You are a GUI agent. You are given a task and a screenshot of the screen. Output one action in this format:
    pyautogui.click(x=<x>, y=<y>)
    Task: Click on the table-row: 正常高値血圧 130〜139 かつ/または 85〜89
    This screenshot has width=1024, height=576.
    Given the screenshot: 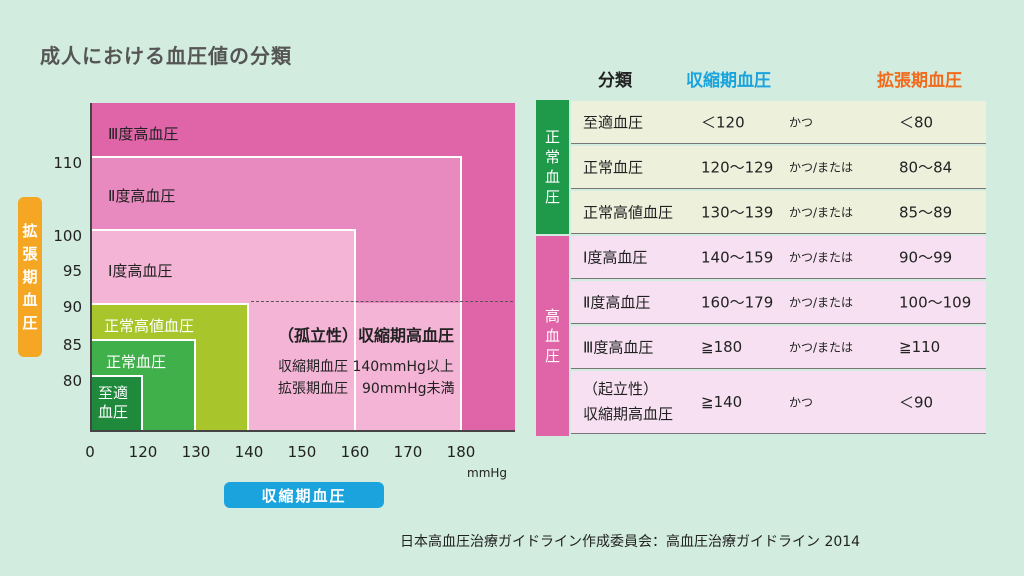 What is the action you would take?
    pyautogui.click(x=778, y=212)
    